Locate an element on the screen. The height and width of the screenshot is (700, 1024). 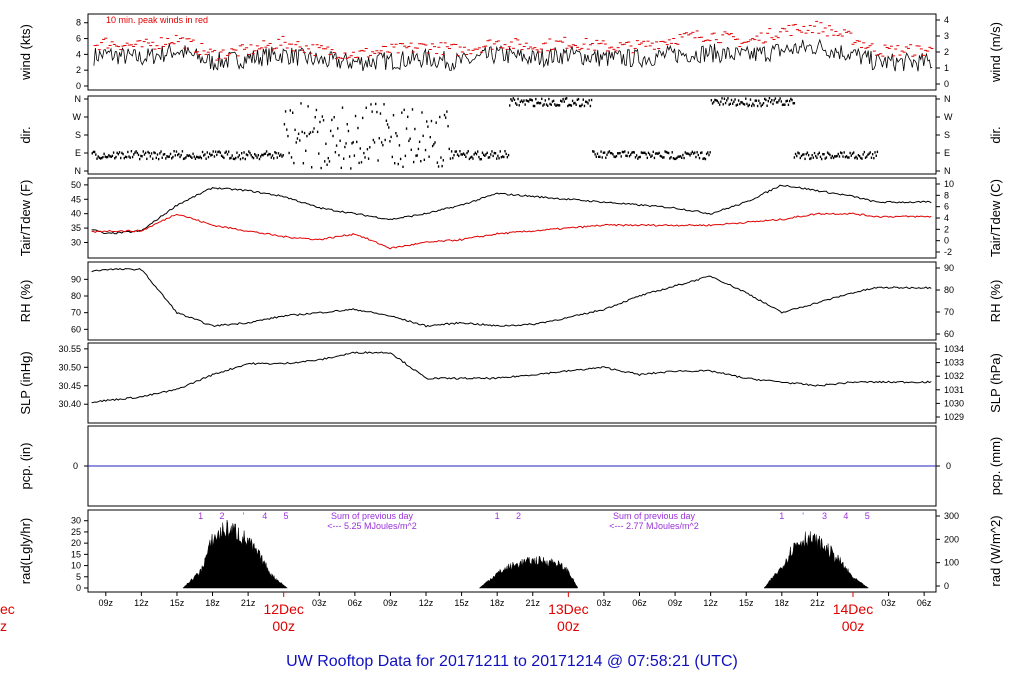
y-tick-label-right: 1030 is located at coordinates (954, 403).